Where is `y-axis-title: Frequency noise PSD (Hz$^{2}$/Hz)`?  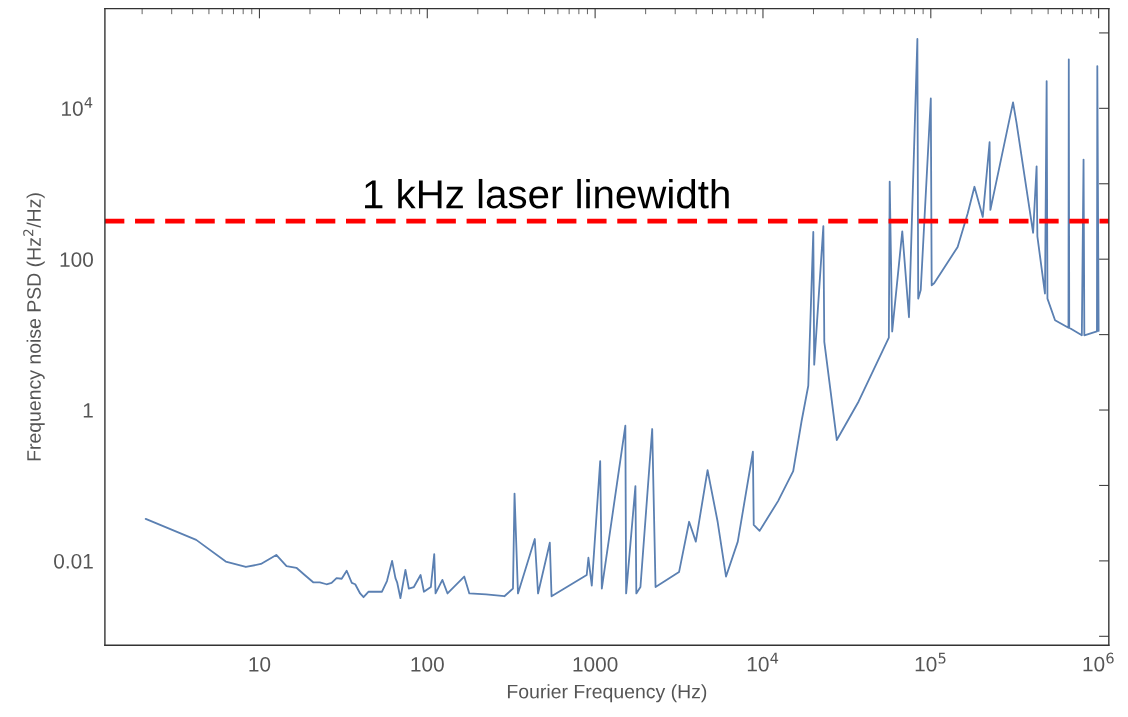
y-axis-title: Frequency noise PSD (Hz$^{2}$/Hz) is located at coordinates (34, 327).